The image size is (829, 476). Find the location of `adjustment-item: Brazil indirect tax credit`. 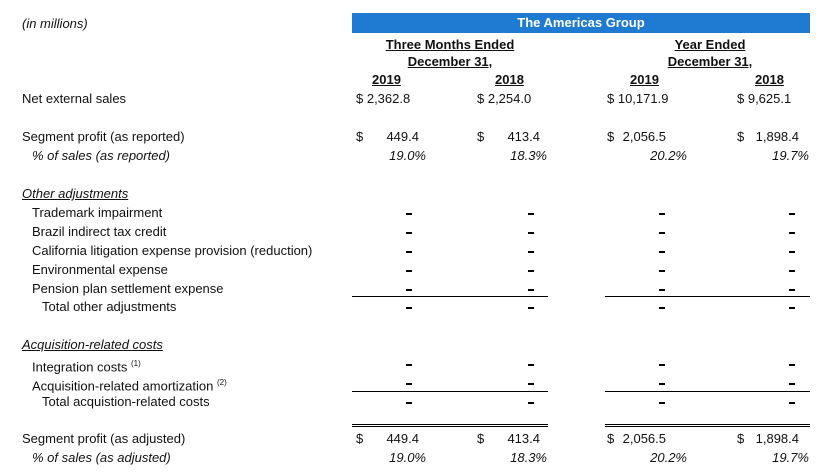

adjustment-item: Brazil indirect tax credit is located at coordinates (99, 231).